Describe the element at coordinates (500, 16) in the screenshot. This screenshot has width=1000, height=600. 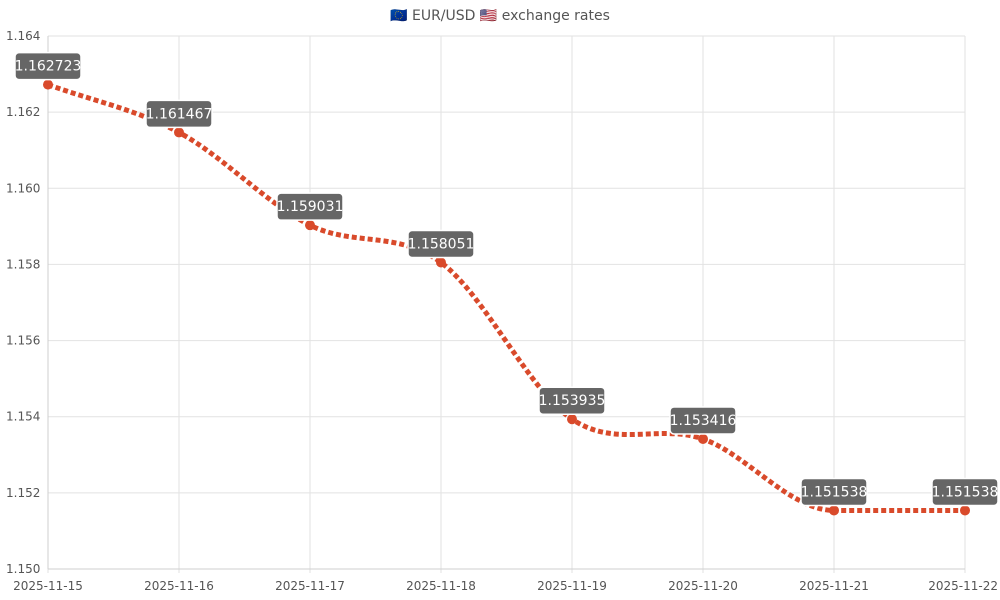
I see `chart-title: 🇪🇺 EUR/USD 🇺🇸 exchange rates` at that location.